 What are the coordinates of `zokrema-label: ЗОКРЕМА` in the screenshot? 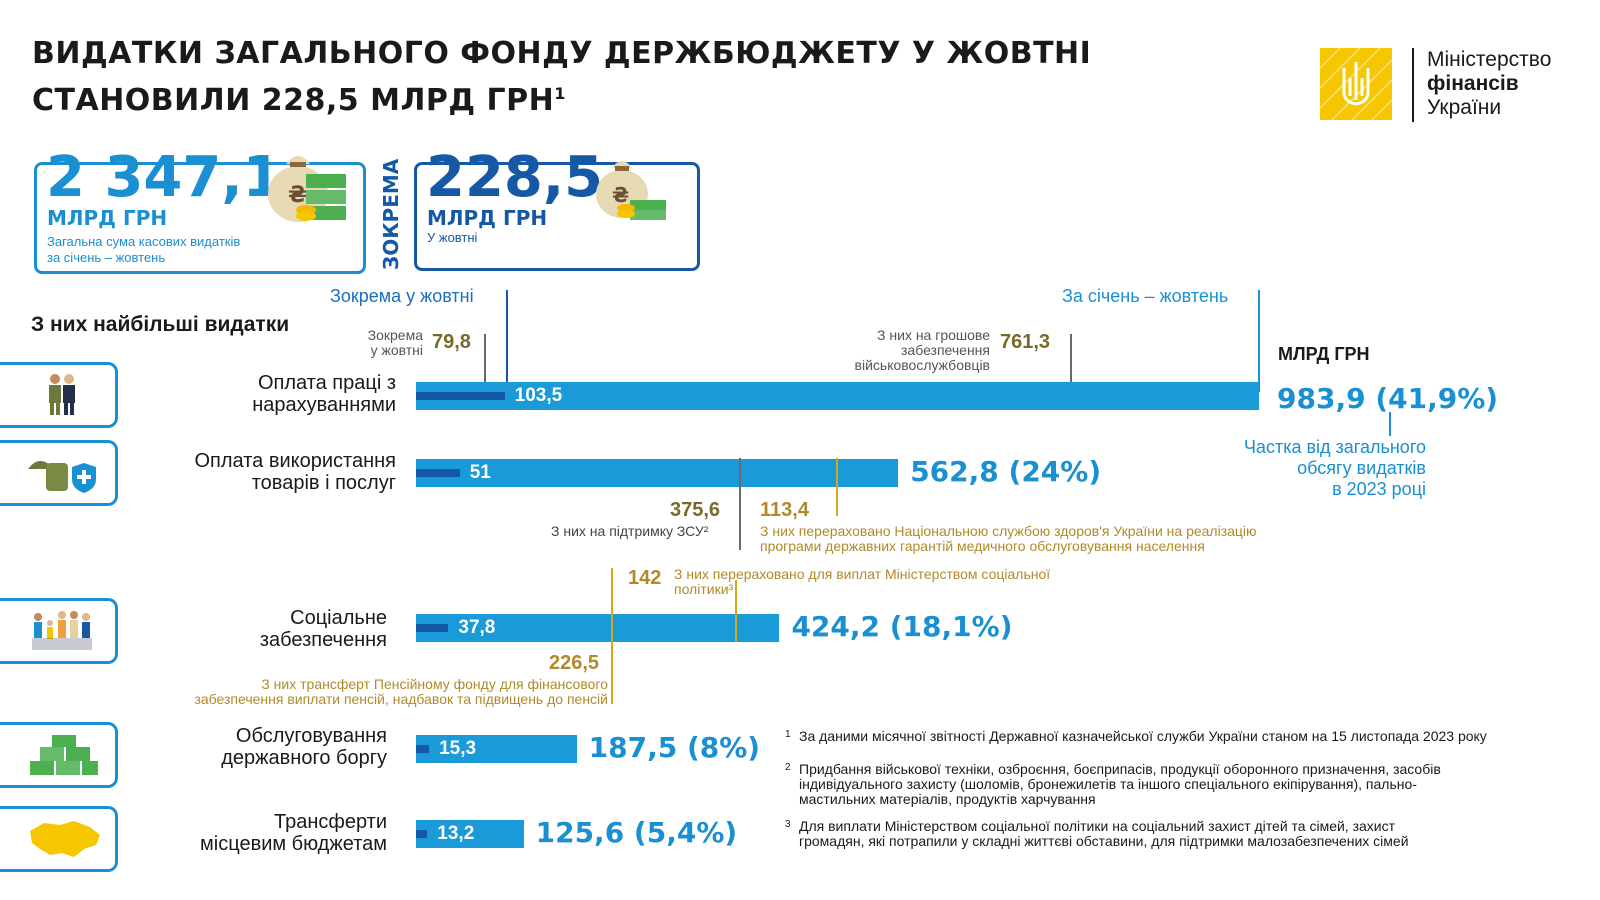 It's located at (391, 214).